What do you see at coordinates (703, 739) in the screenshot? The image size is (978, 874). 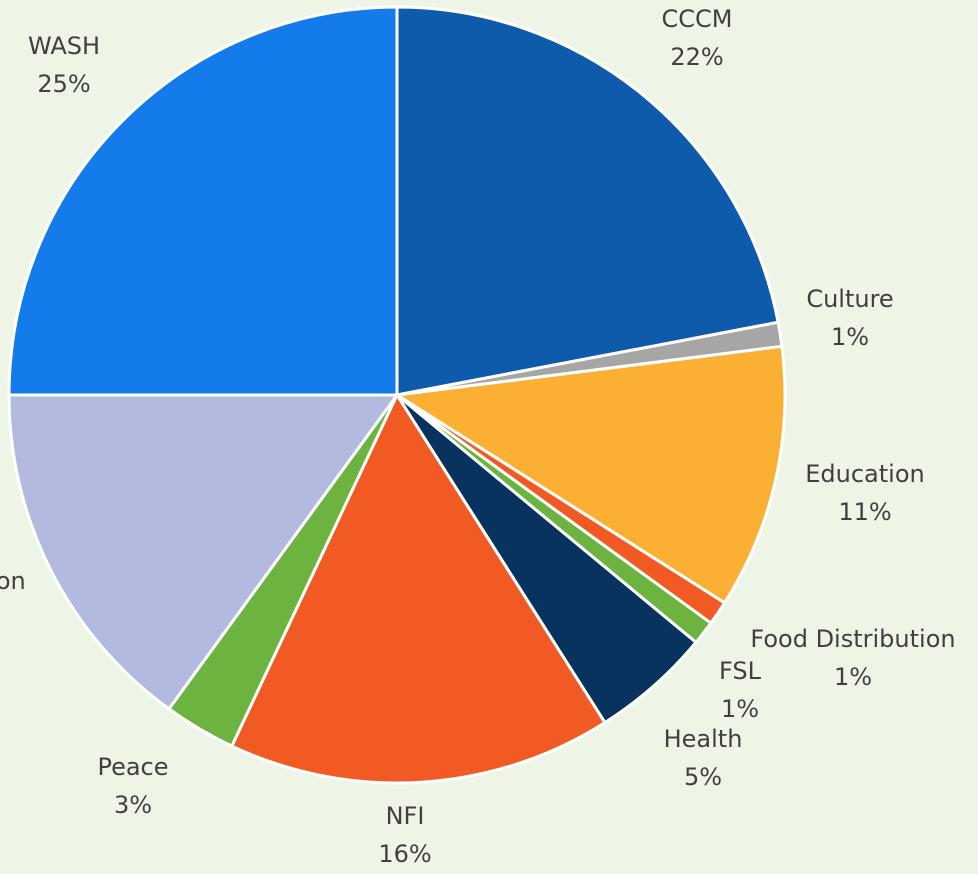 I see `slice-label: Health` at bounding box center [703, 739].